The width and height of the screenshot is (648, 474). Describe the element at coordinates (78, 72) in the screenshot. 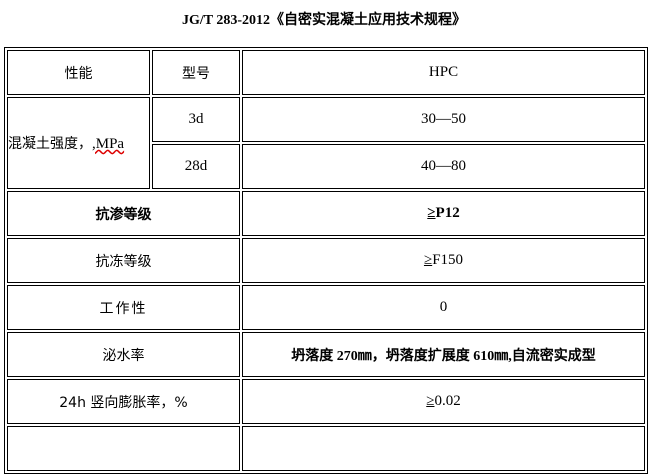

I see `header-property: 性能` at that location.